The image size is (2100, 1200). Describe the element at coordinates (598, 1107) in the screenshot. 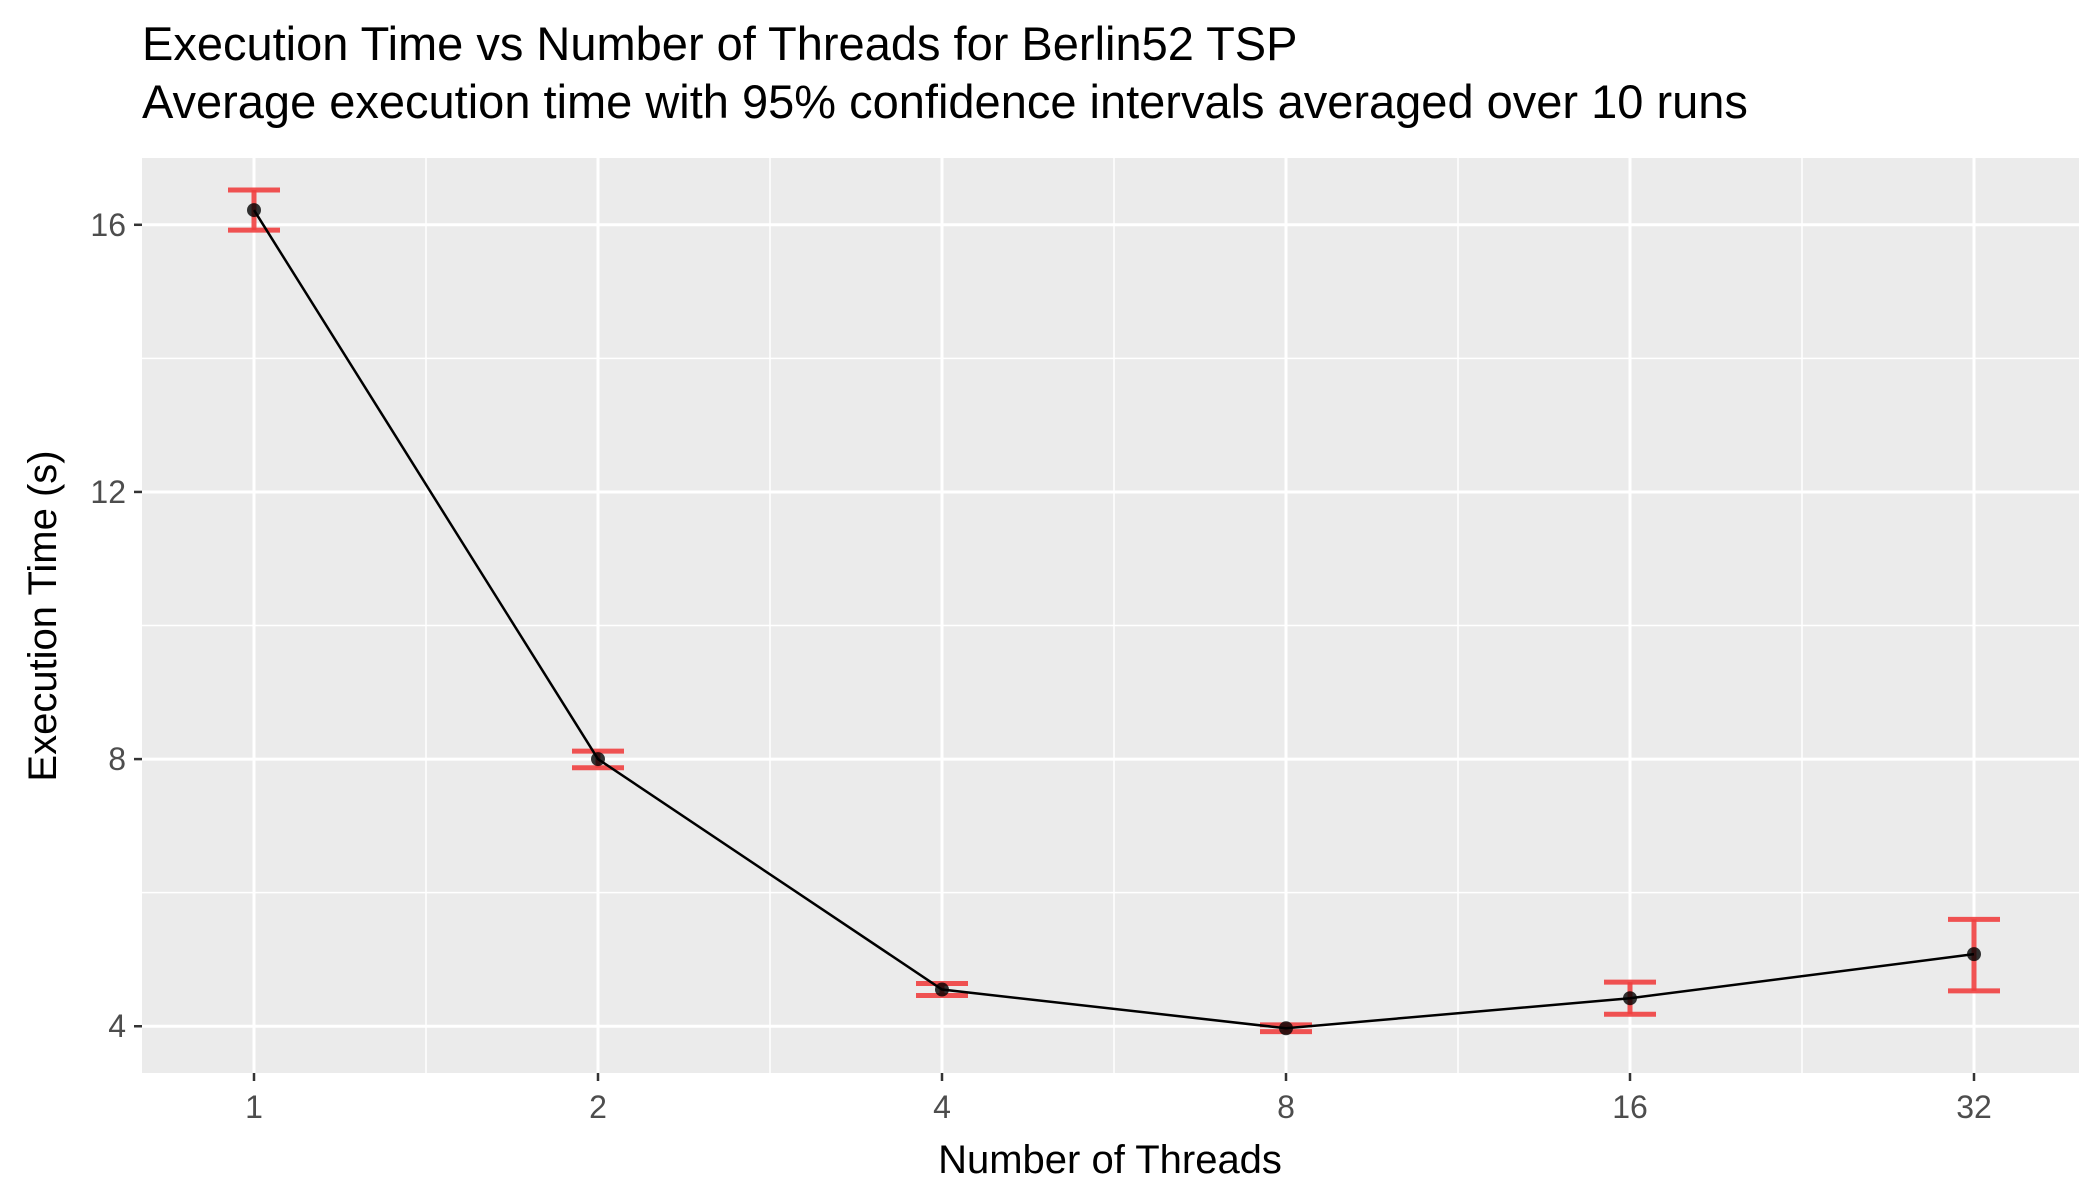

I see `x-tick-label: 2` at that location.